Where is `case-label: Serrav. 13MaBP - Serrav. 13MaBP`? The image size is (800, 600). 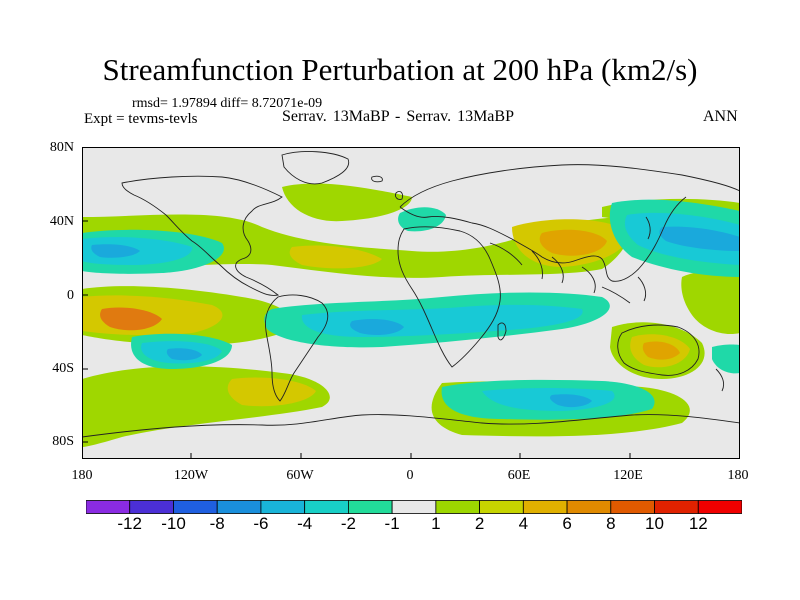 case-label: Serrav. 13MaBP - Serrav. 13MaBP is located at coordinates (398, 116).